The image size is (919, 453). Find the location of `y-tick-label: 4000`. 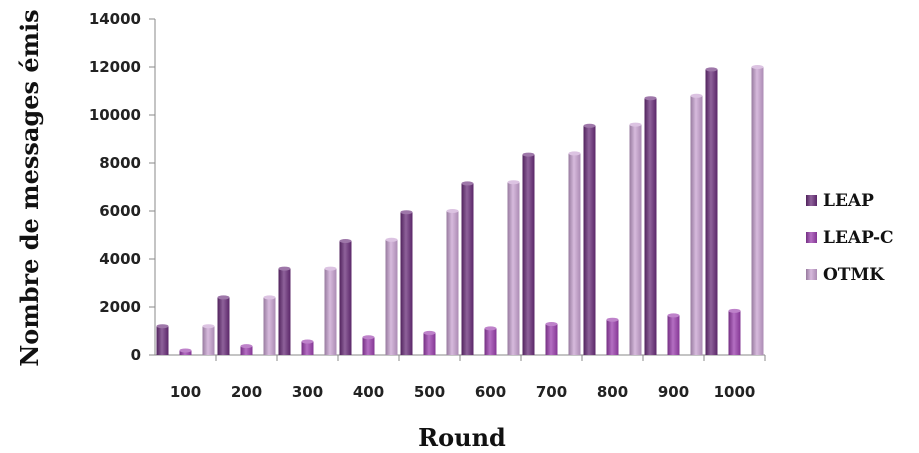

y-tick-label: 4000 is located at coordinates (120, 259).